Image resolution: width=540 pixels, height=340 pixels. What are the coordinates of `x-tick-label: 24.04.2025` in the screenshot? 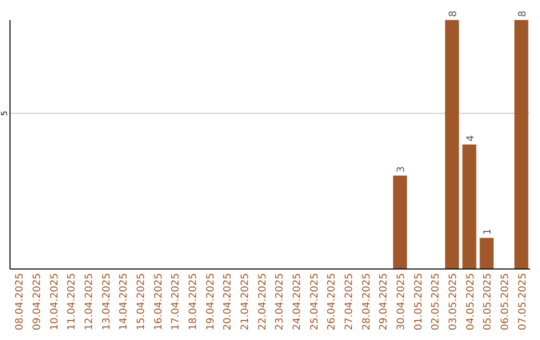 It's located at (297, 301).